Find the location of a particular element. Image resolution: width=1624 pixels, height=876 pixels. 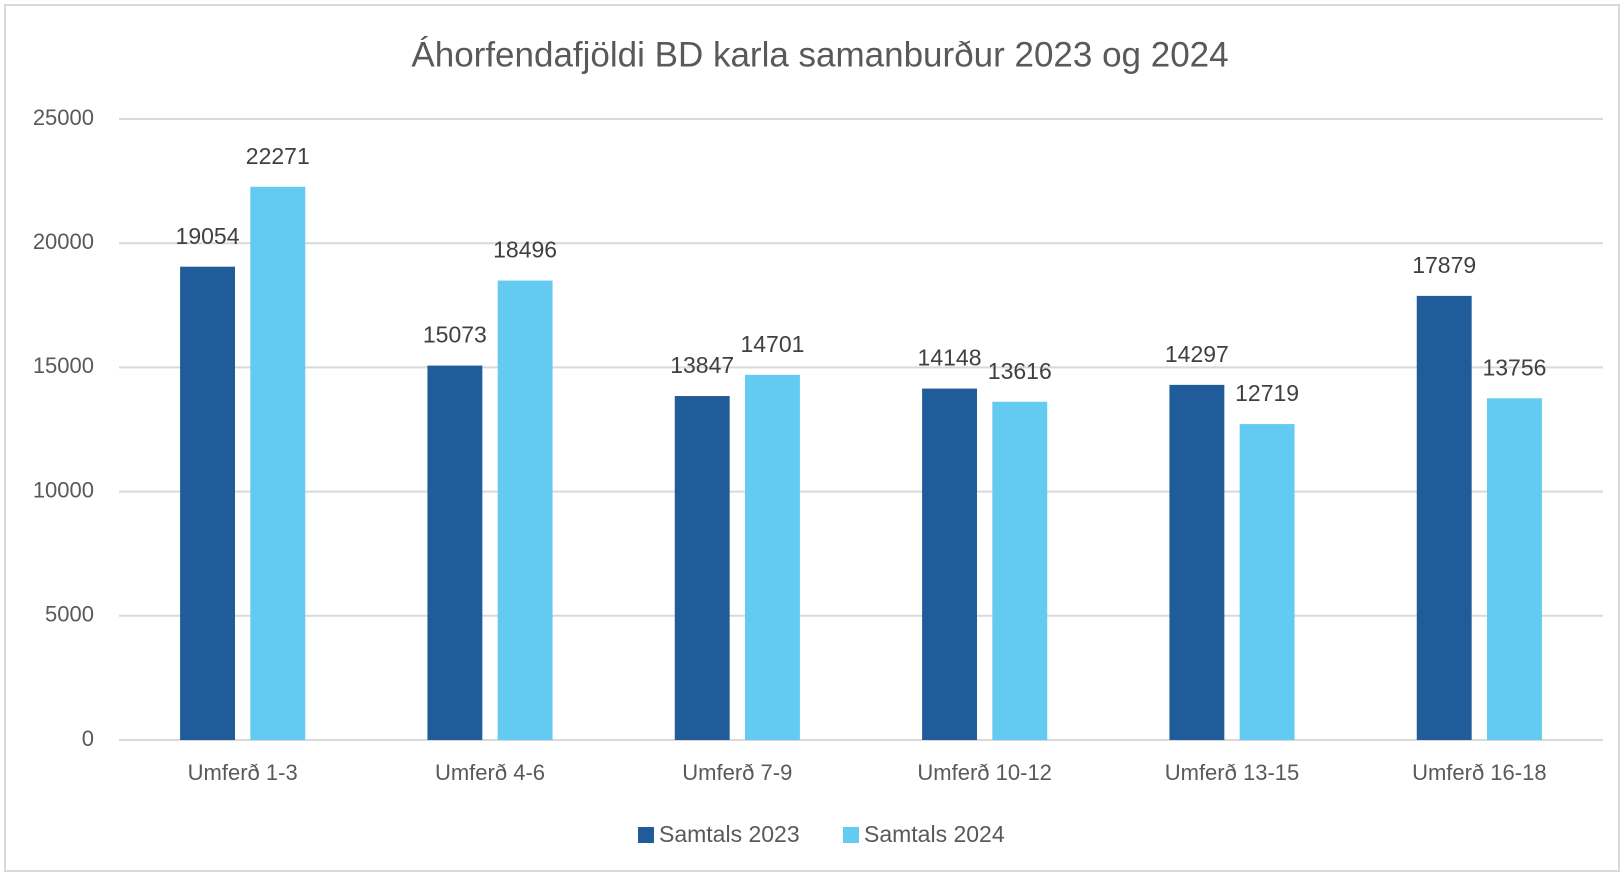

x-tick-label: Umferð 13-15 is located at coordinates (1232, 772).